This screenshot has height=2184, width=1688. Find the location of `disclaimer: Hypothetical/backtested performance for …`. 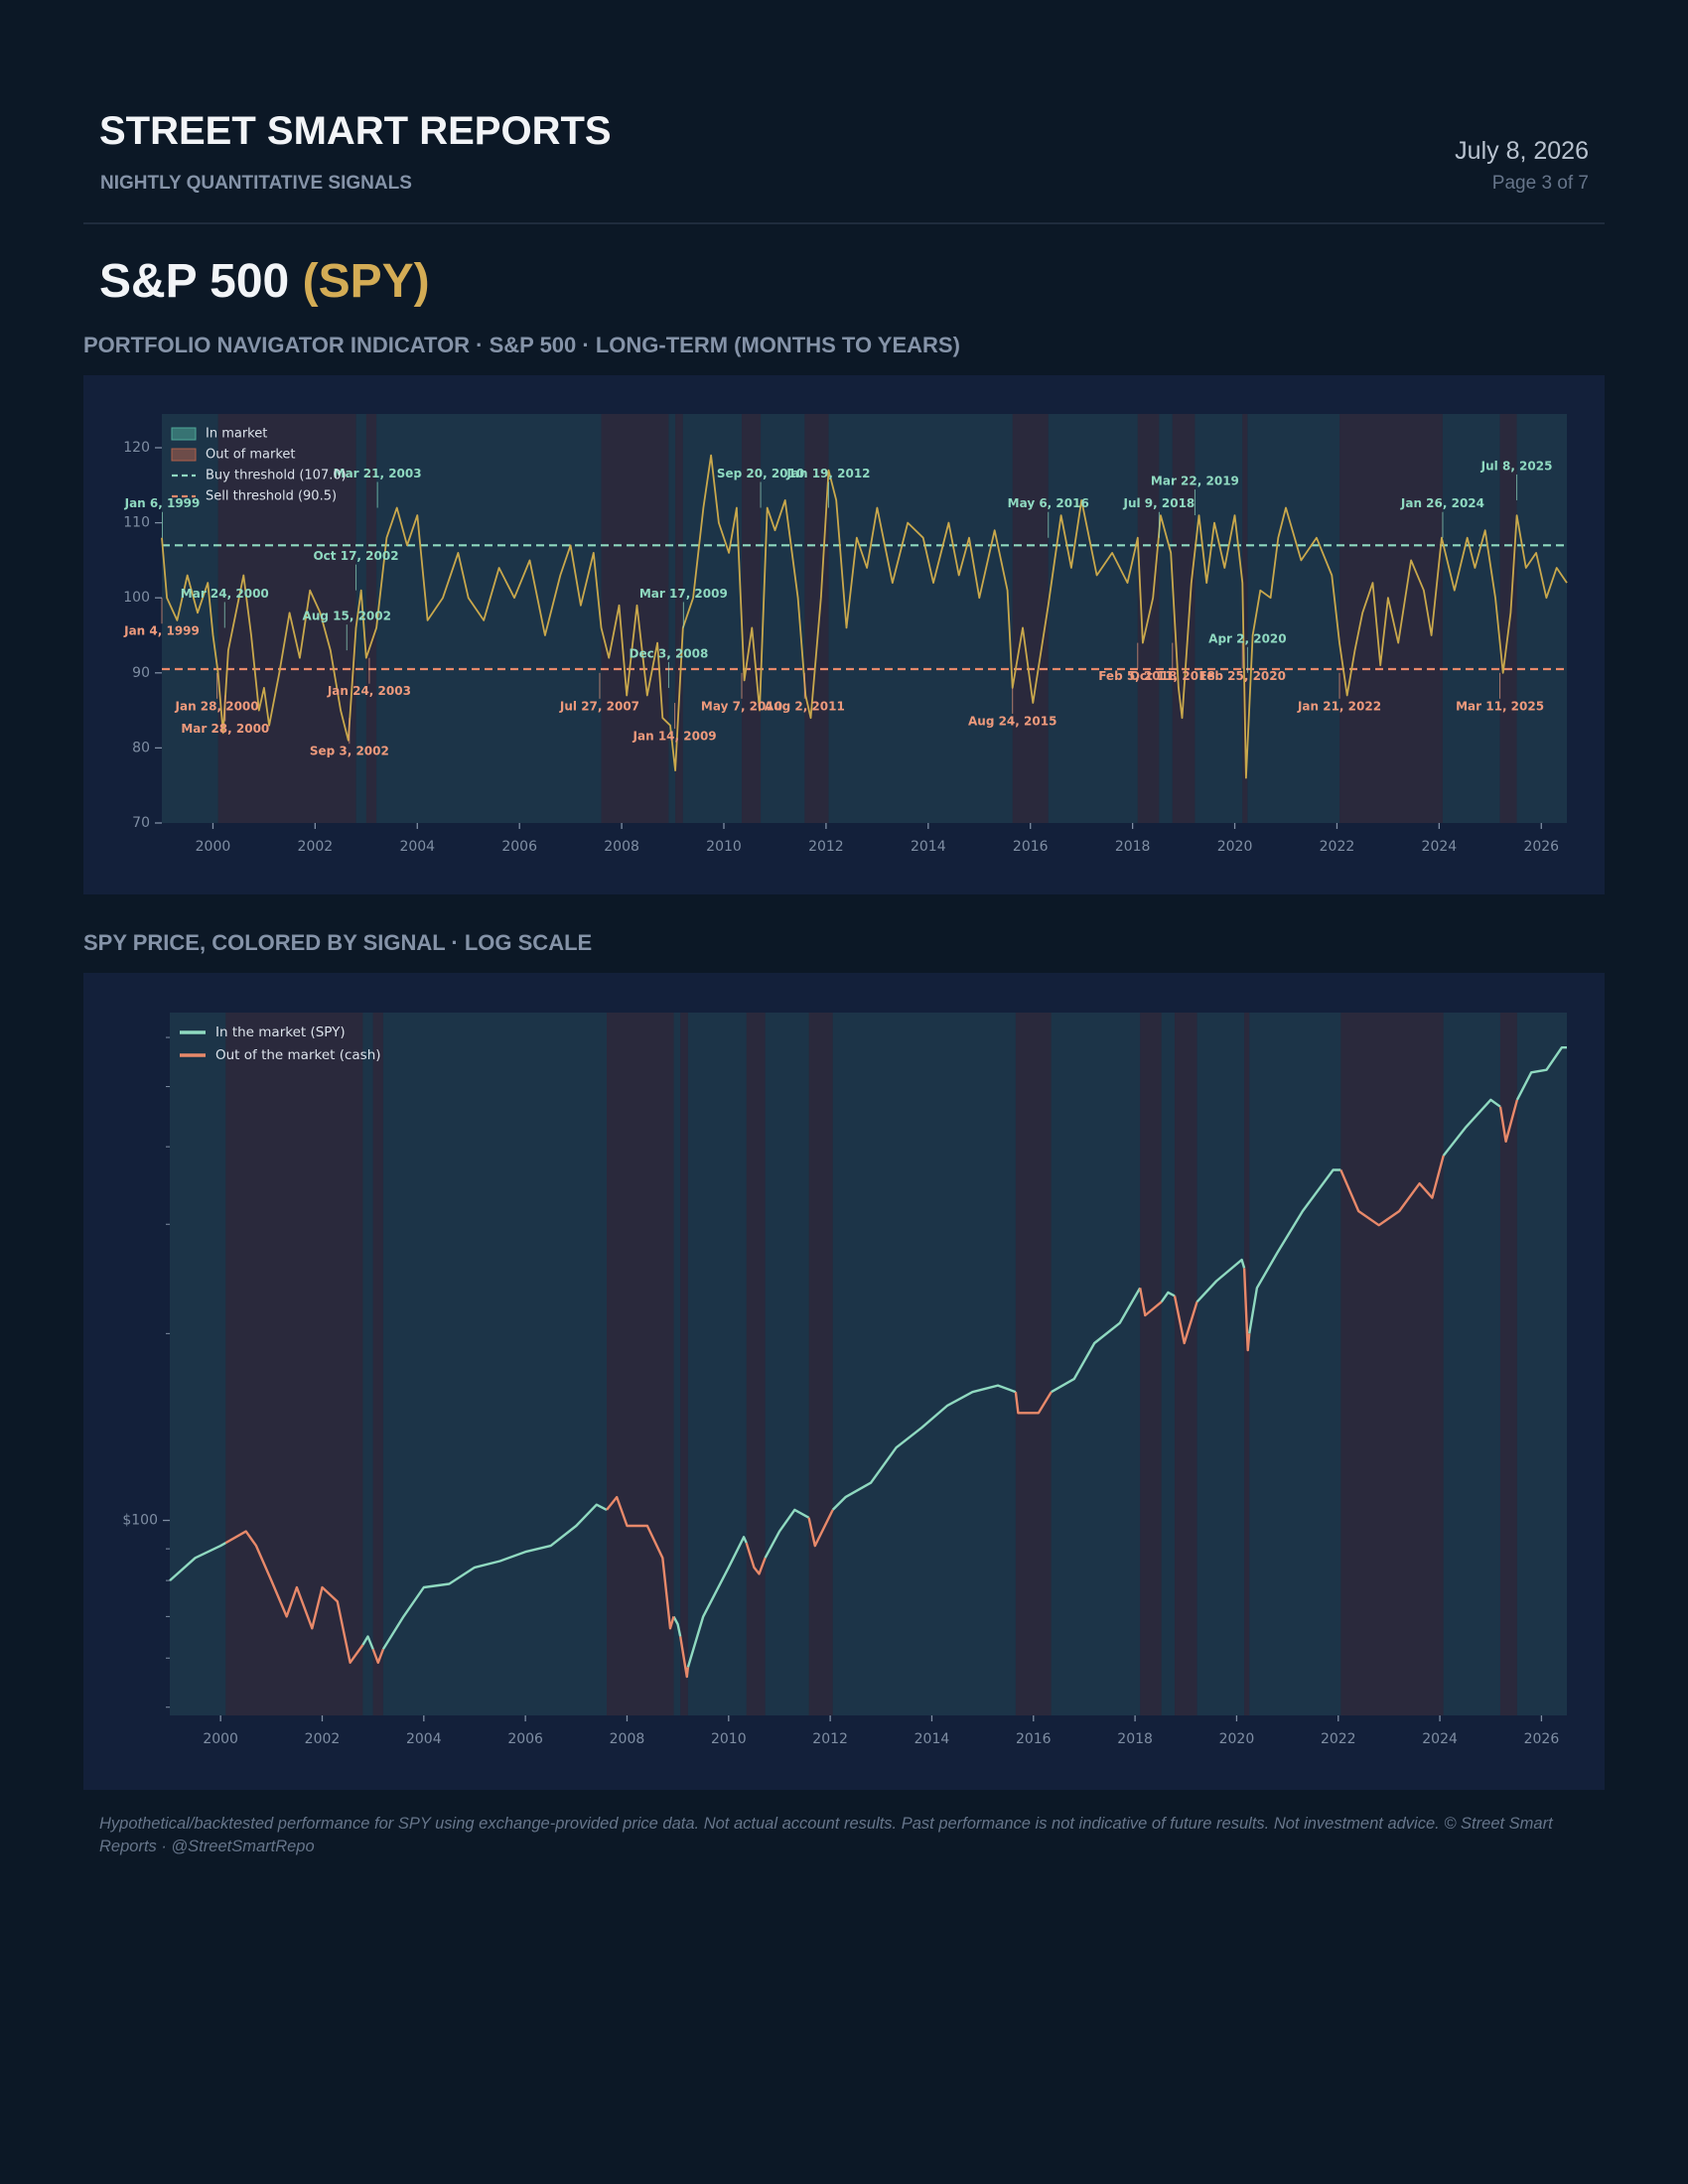

disclaimer: Hypothetical/backtested performance for … is located at coordinates (826, 1835).